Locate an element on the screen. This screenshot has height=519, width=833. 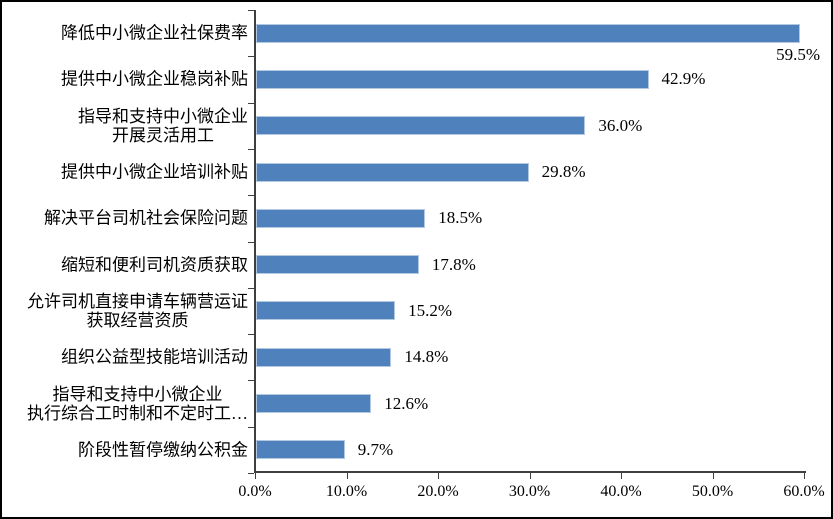
x-axis-tick-label: 40.0% is located at coordinates (621, 491).